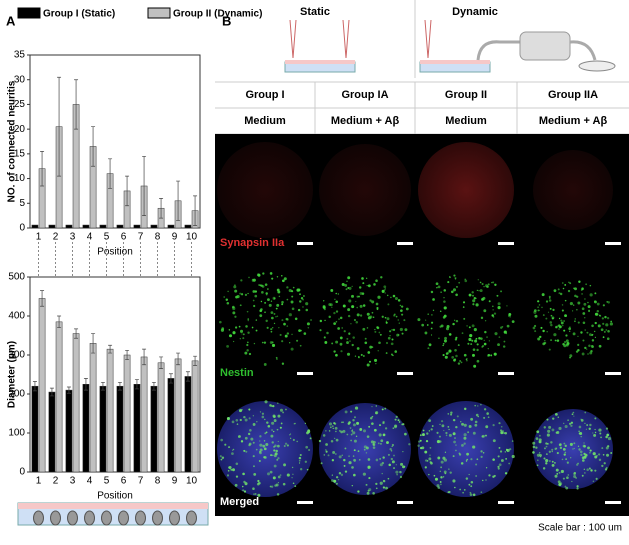  Describe the element at coordinates (158, 237) in the screenshot. I see `x-tick-label: 8` at that location.